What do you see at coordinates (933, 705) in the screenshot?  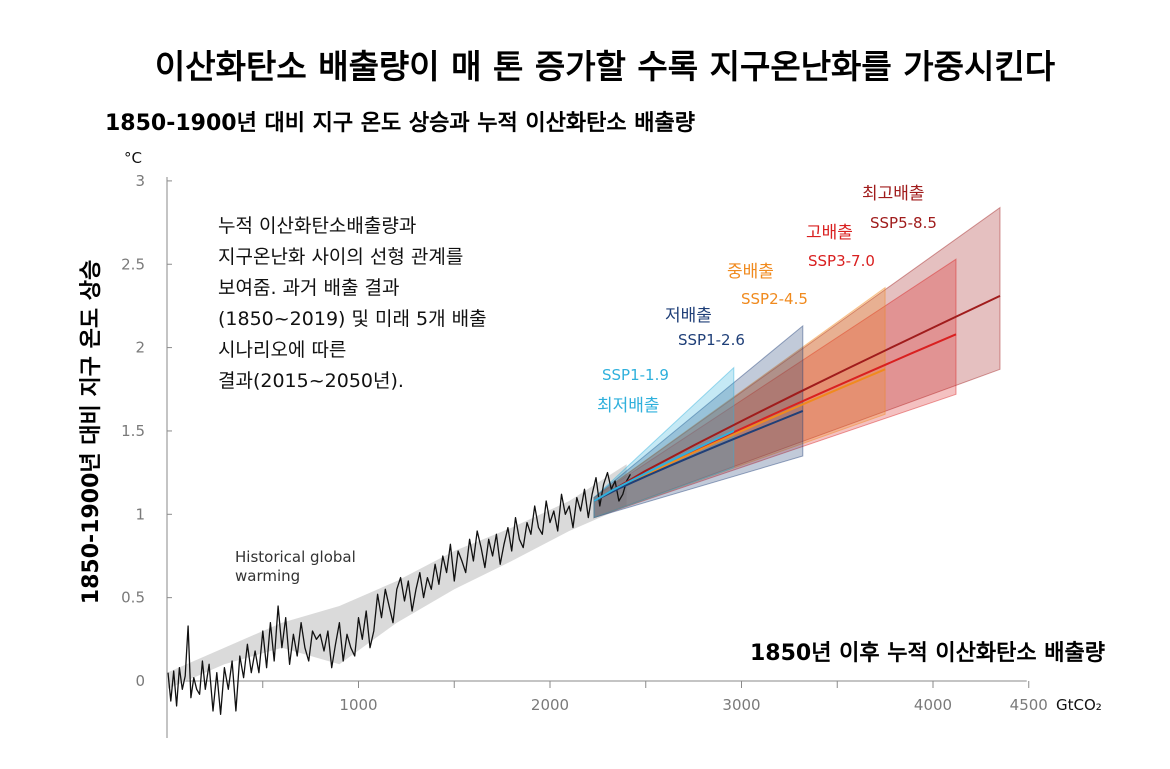 I see `x-tick-label: 4000` at bounding box center [933, 705].